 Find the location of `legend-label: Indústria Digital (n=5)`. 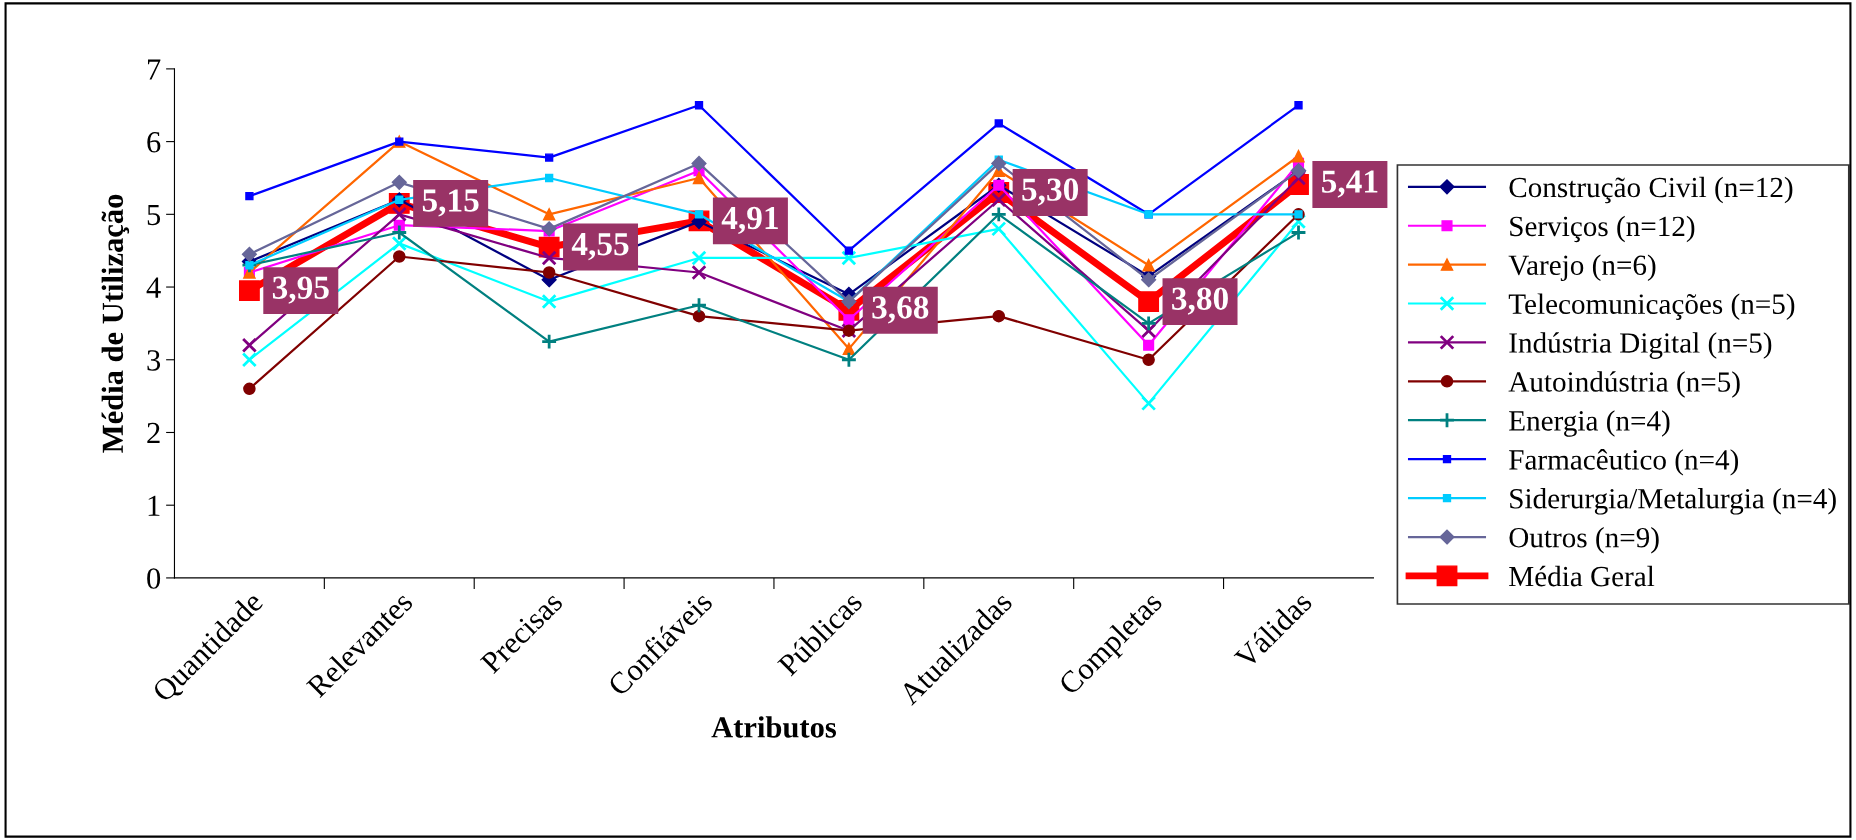

legend-label: Indústria Digital (n=5) is located at coordinates (1640, 345).